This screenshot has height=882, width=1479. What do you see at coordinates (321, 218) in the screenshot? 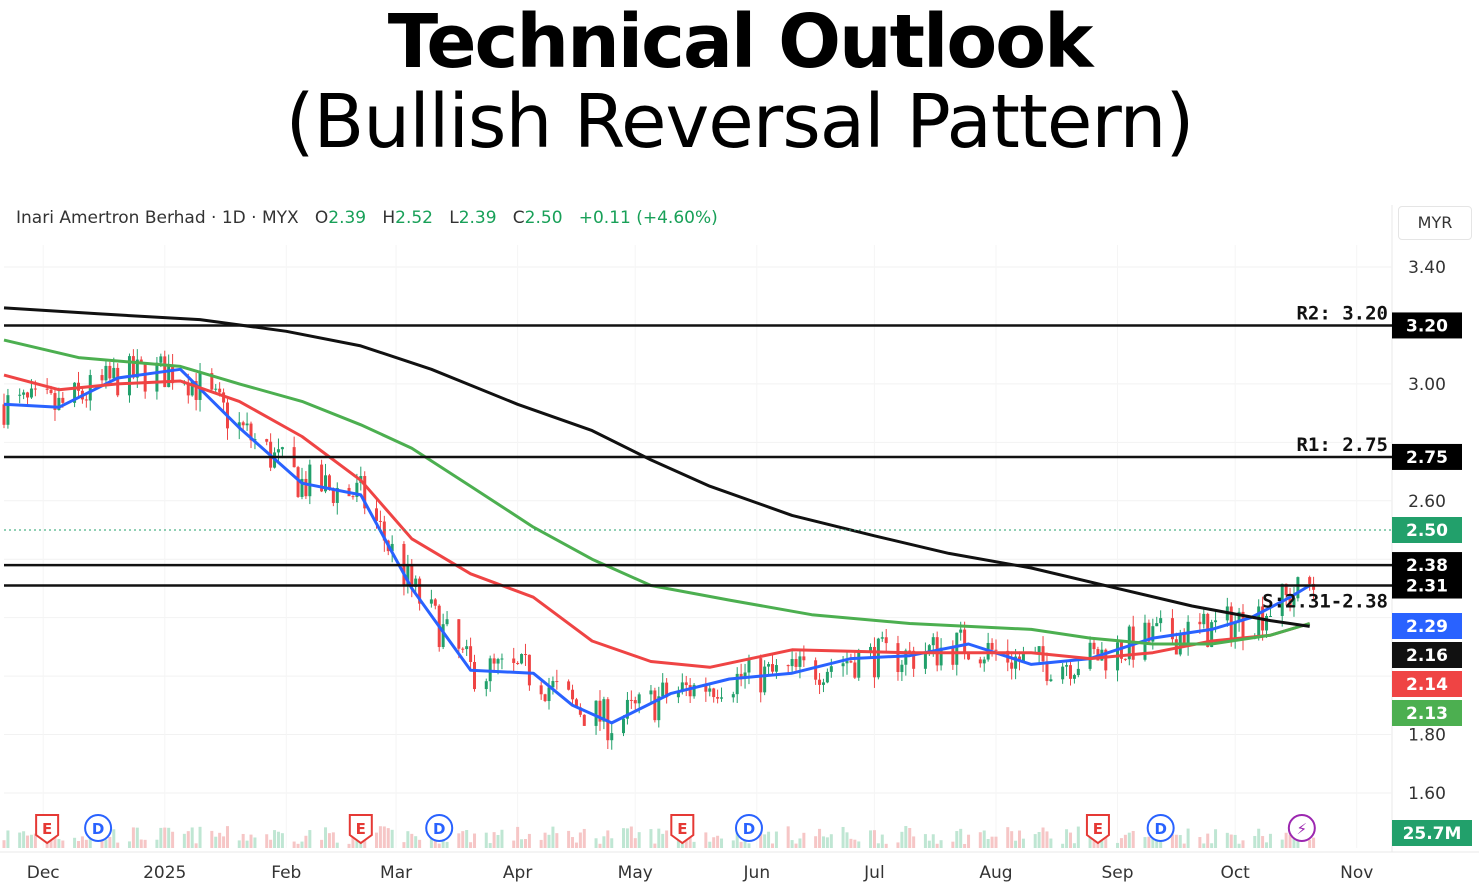
I see `open-label: O` at bounding box center [321, 218].